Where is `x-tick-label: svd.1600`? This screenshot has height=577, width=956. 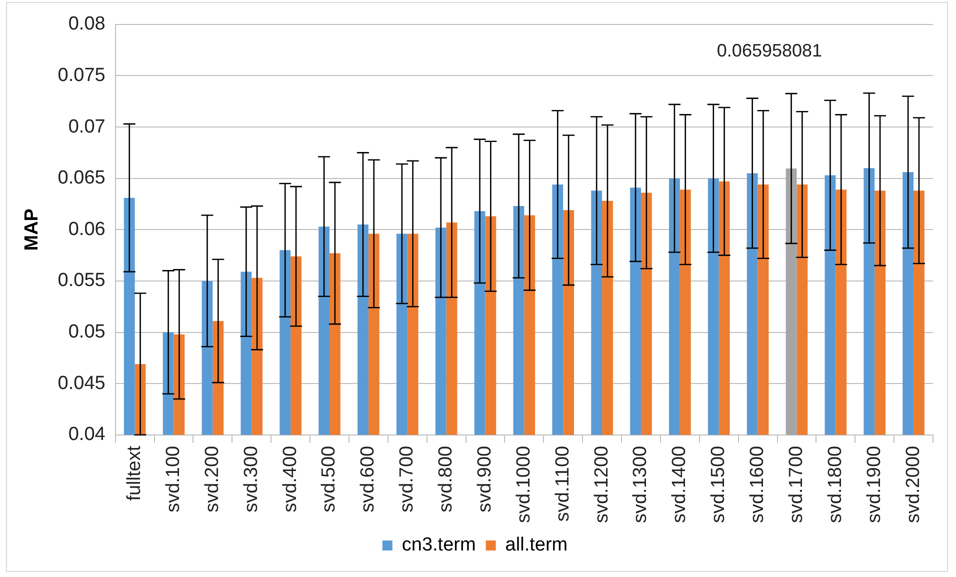 x-tick-label: svd.1600 is located at coordinates (757, 485).